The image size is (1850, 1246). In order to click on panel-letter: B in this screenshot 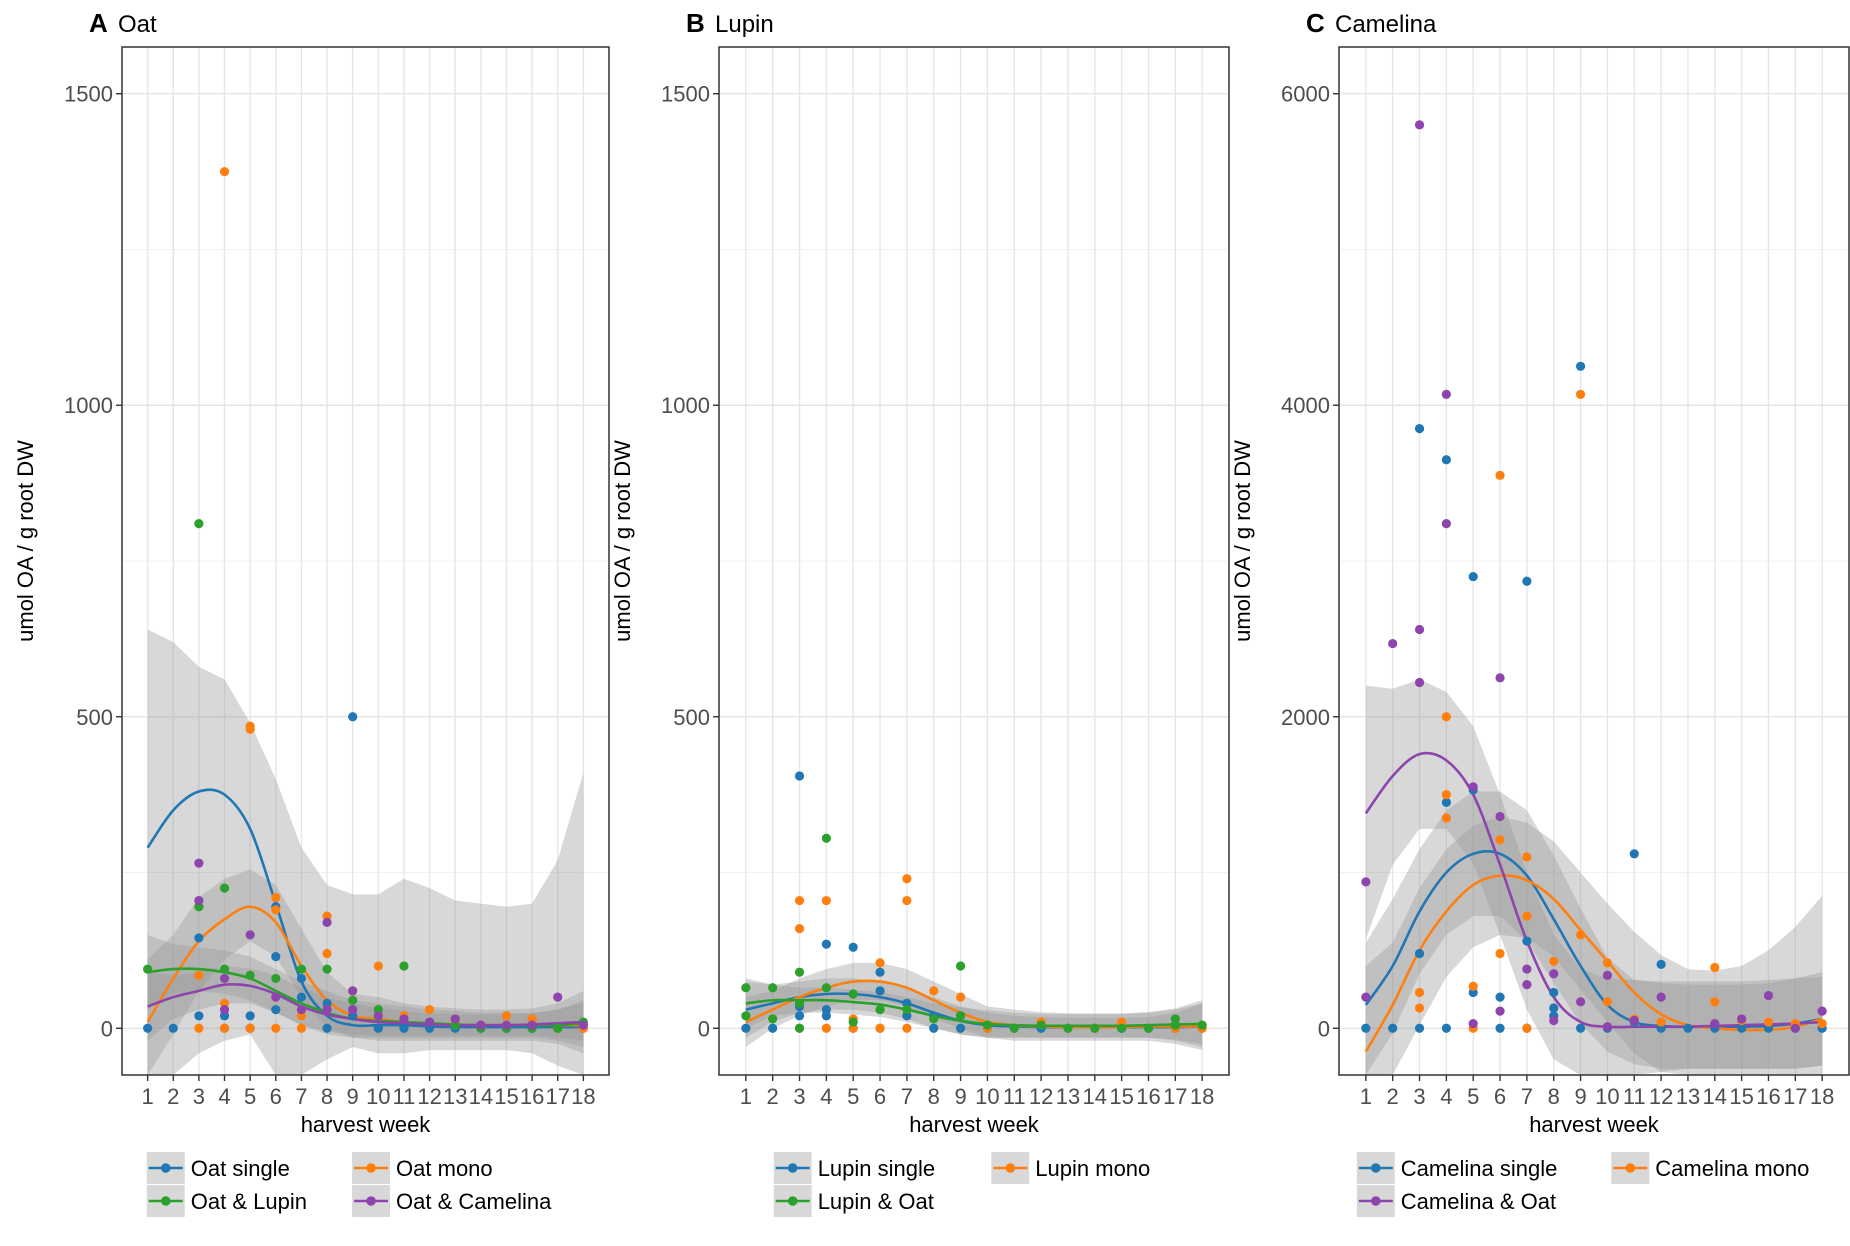, I will do `click(695, 23)`.